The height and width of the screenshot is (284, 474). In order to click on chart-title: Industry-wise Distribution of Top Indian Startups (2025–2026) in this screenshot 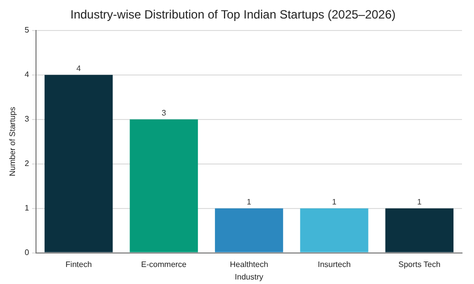, I will do `click(233, 15)`.